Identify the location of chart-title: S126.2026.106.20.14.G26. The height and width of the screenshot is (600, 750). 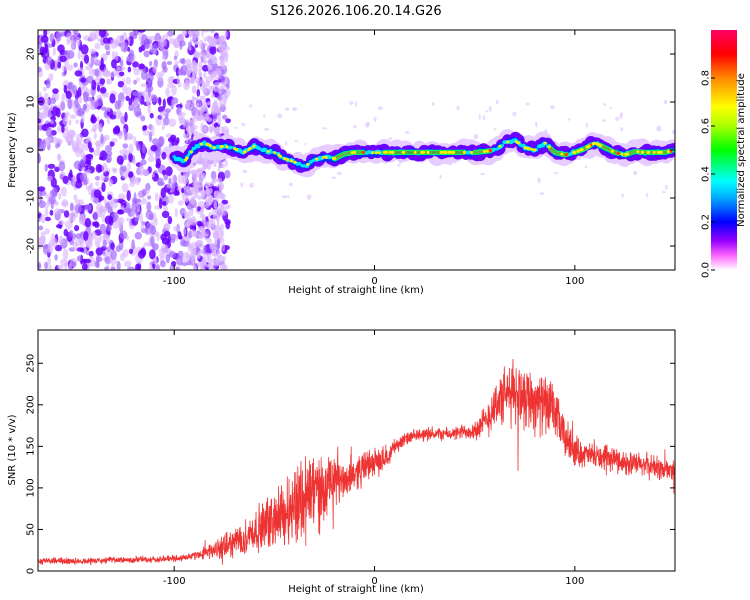
(355, 11).